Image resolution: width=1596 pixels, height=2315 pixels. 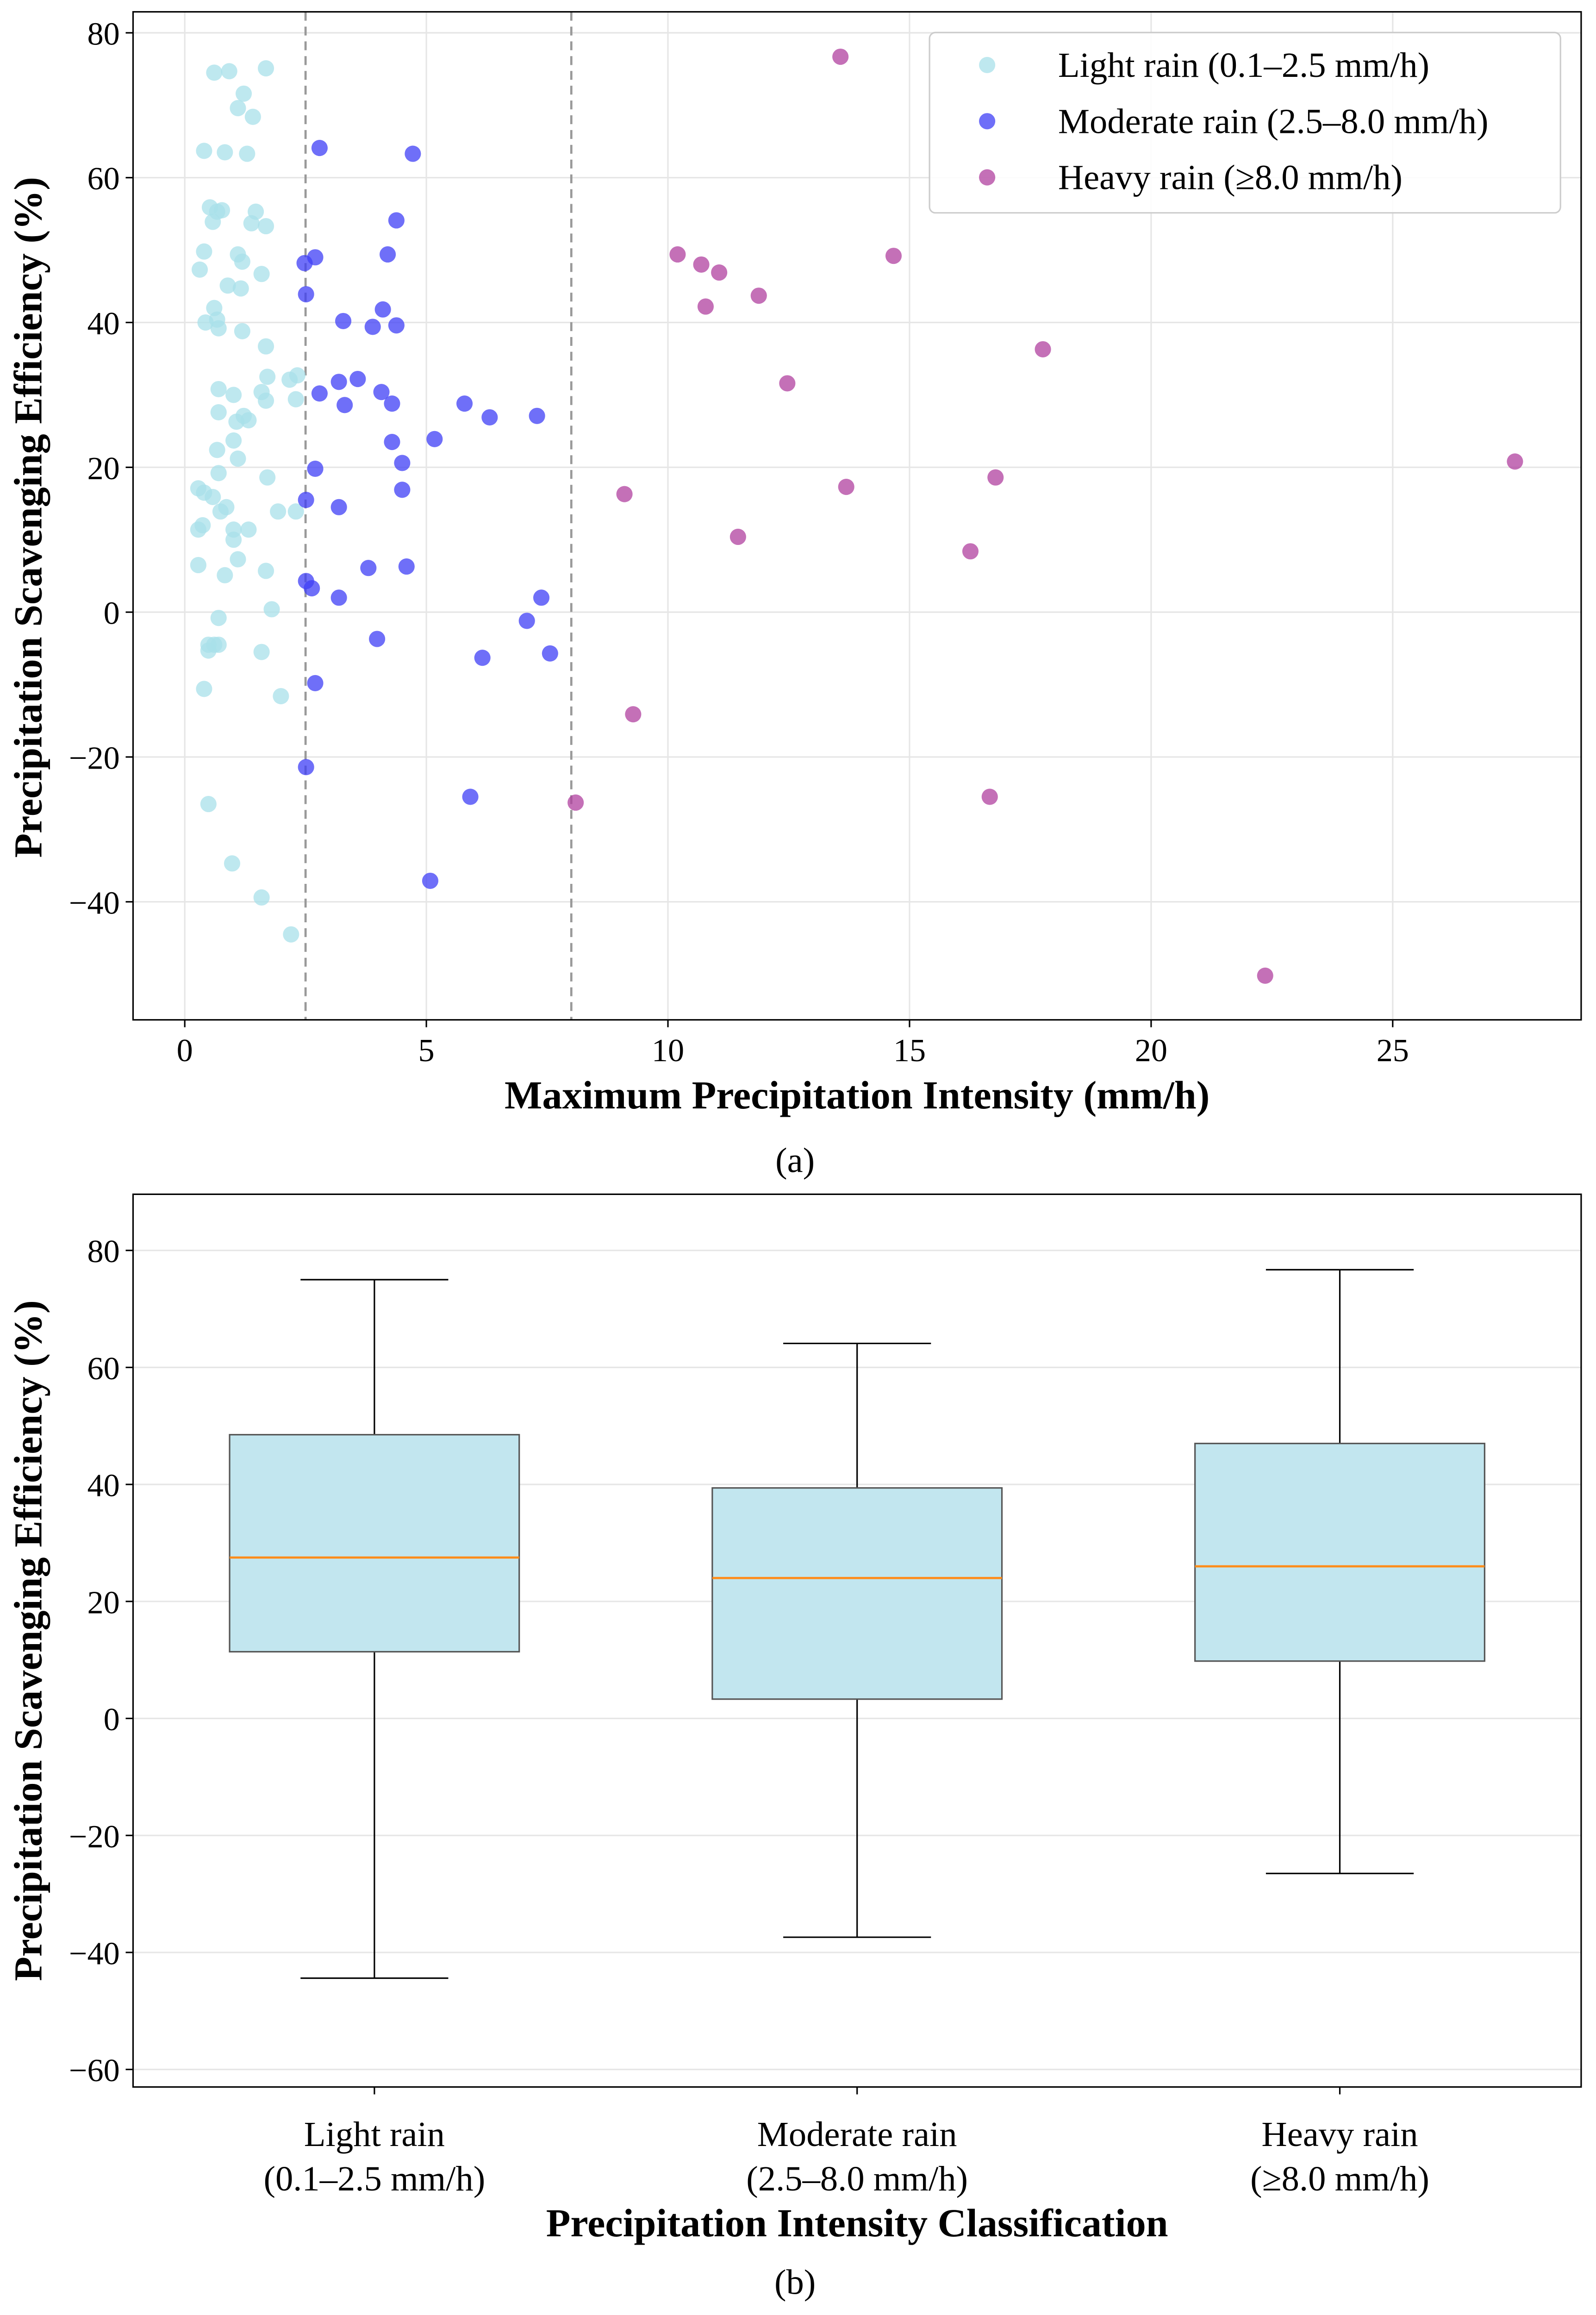 I want to click on category-sublabel: (0.1–2.5 mm/h), so click(x=374, y=2178).